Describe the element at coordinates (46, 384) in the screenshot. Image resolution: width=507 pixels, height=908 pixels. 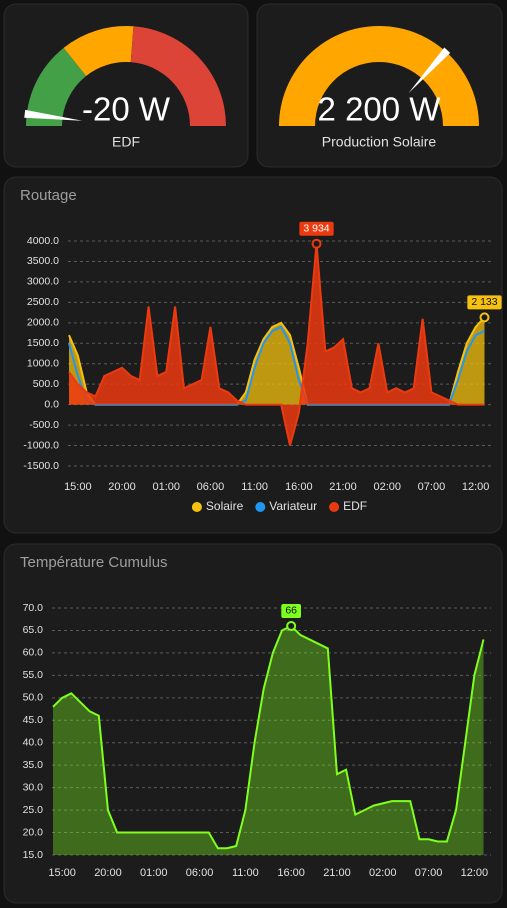
I see `y-tick-label: 500.0` at that location.